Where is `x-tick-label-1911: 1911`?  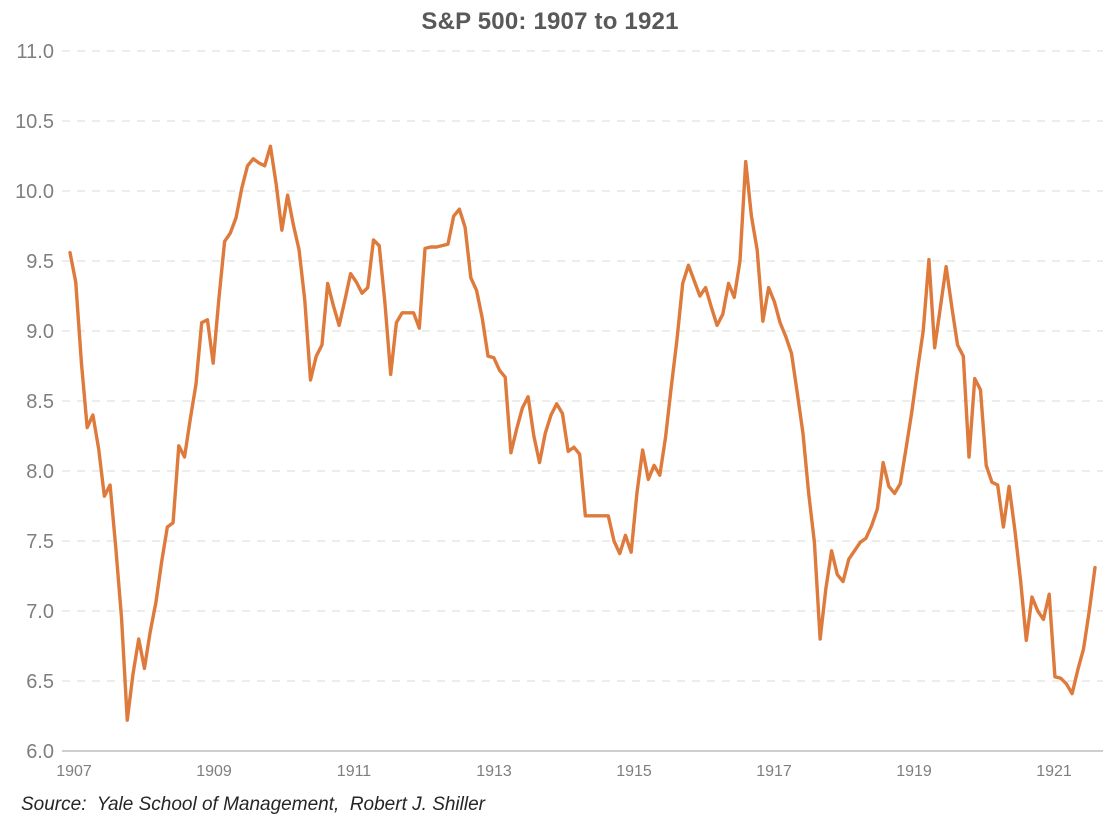 x-tick-label-1911: 1911 is located at coordinates (354, 771).